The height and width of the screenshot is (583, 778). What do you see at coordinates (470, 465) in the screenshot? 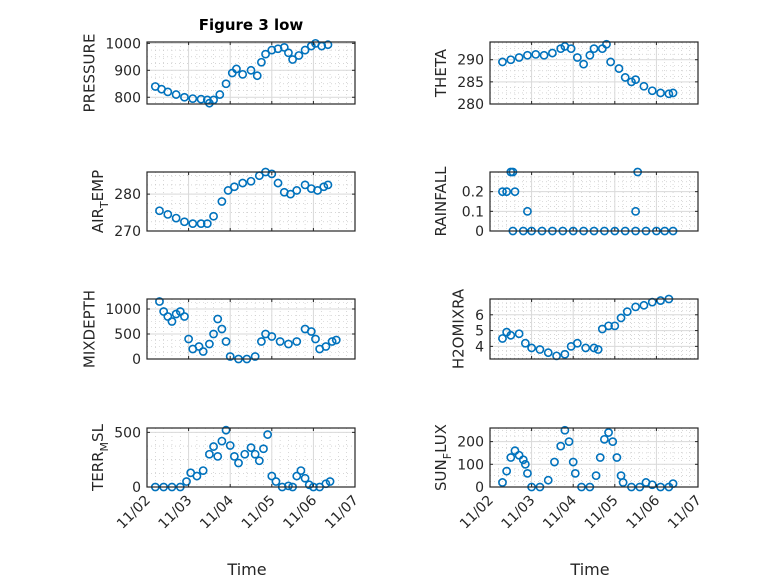
I see `y-tick-label: 100` at bounding box center [470, 465].